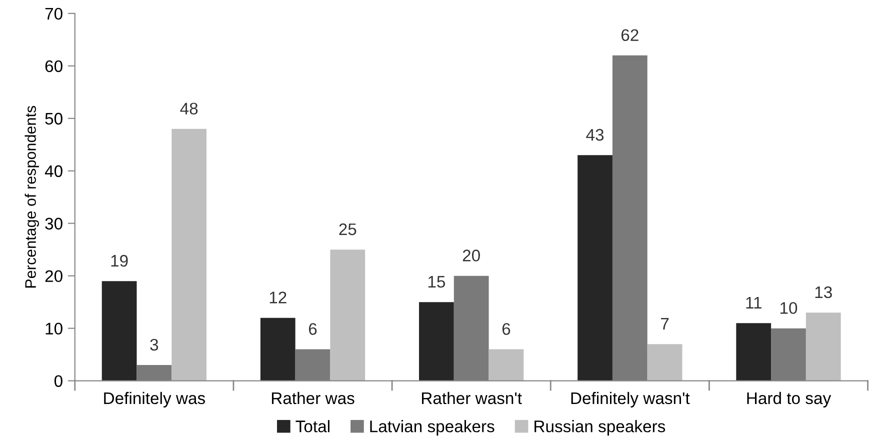  Describe the element at coordinates (54, 328) in the screenshot. I see `y-tick-label: 10` at that location.